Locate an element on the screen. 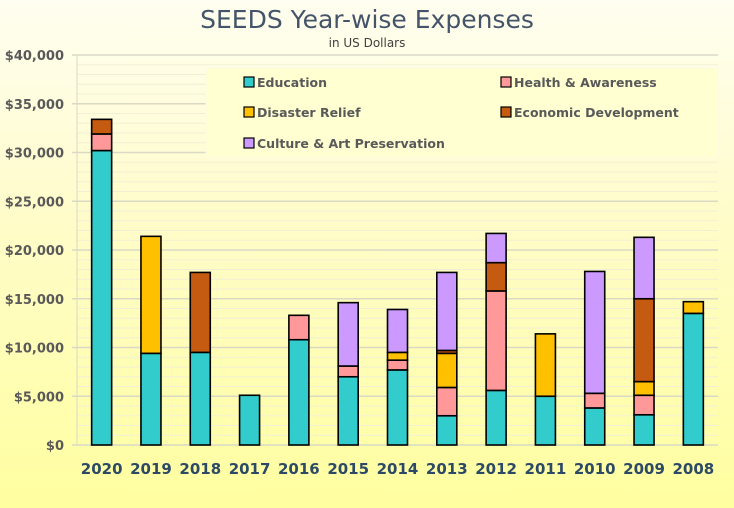 The height and width of the screenshot is (508, 734). bar-segment-2010-health-awareness is located at coordinates (594, 400).